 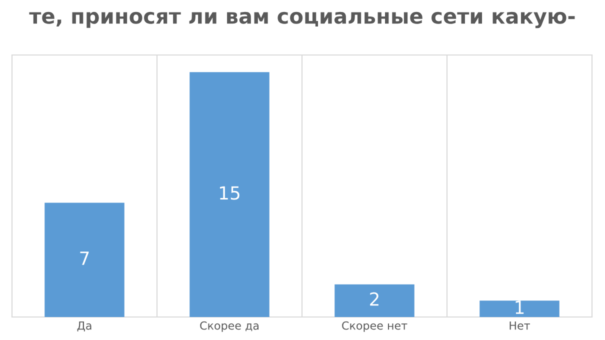 What do you see at coordinates (229, 326) in the screenshot?
I see `x-tick-label: Скорее да` at bounding box center [229, 326].